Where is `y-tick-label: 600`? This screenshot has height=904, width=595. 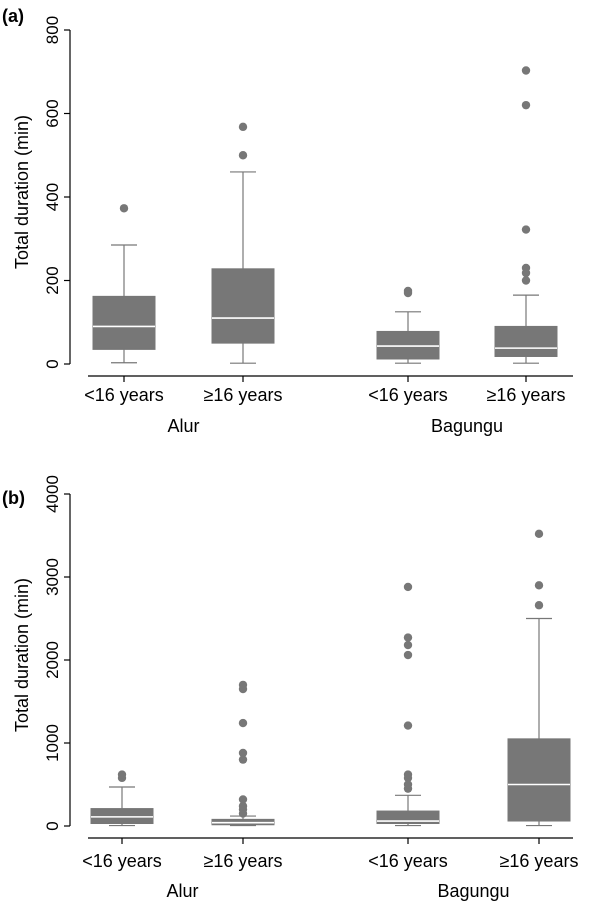
y-tick-label: 600 is located at coordinates (52, 113).